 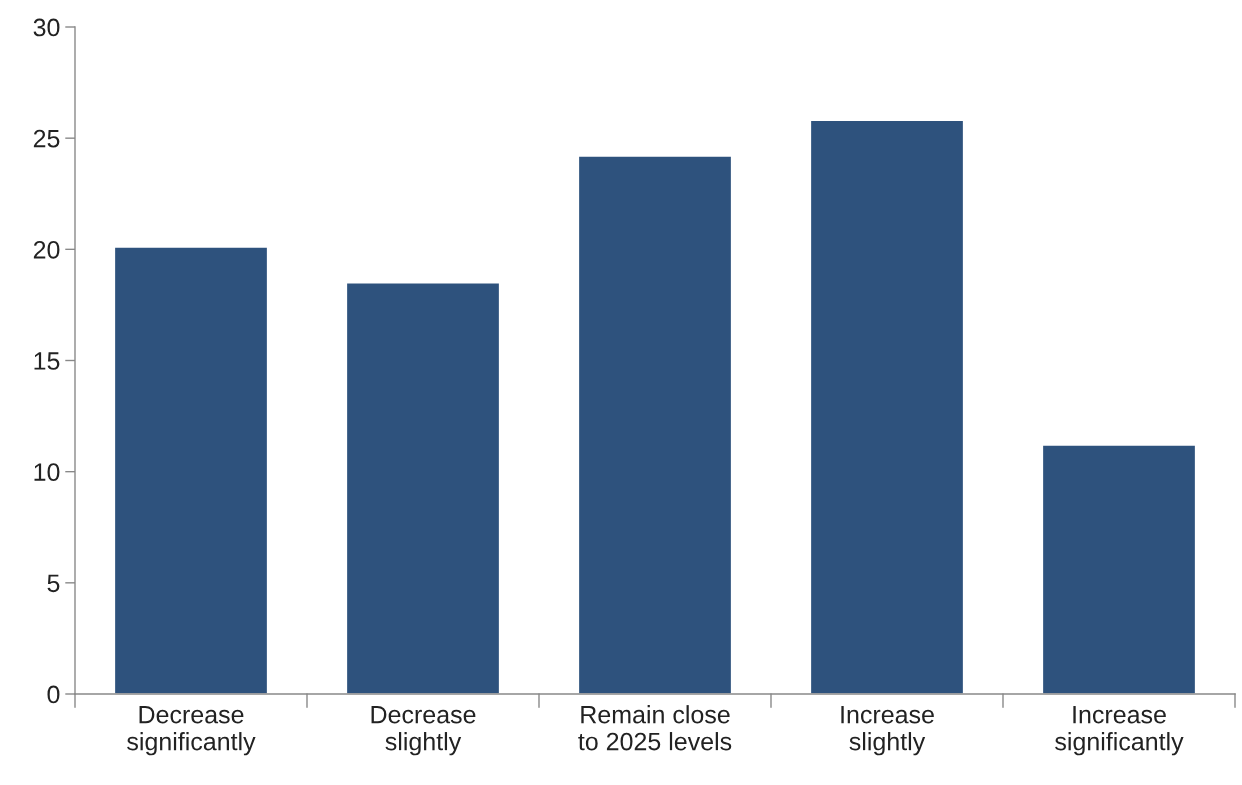 What do you see at coordinates (53, 583) in the screenshot?
I see `y-tick-label: 5` at bounding box center [53, 583].